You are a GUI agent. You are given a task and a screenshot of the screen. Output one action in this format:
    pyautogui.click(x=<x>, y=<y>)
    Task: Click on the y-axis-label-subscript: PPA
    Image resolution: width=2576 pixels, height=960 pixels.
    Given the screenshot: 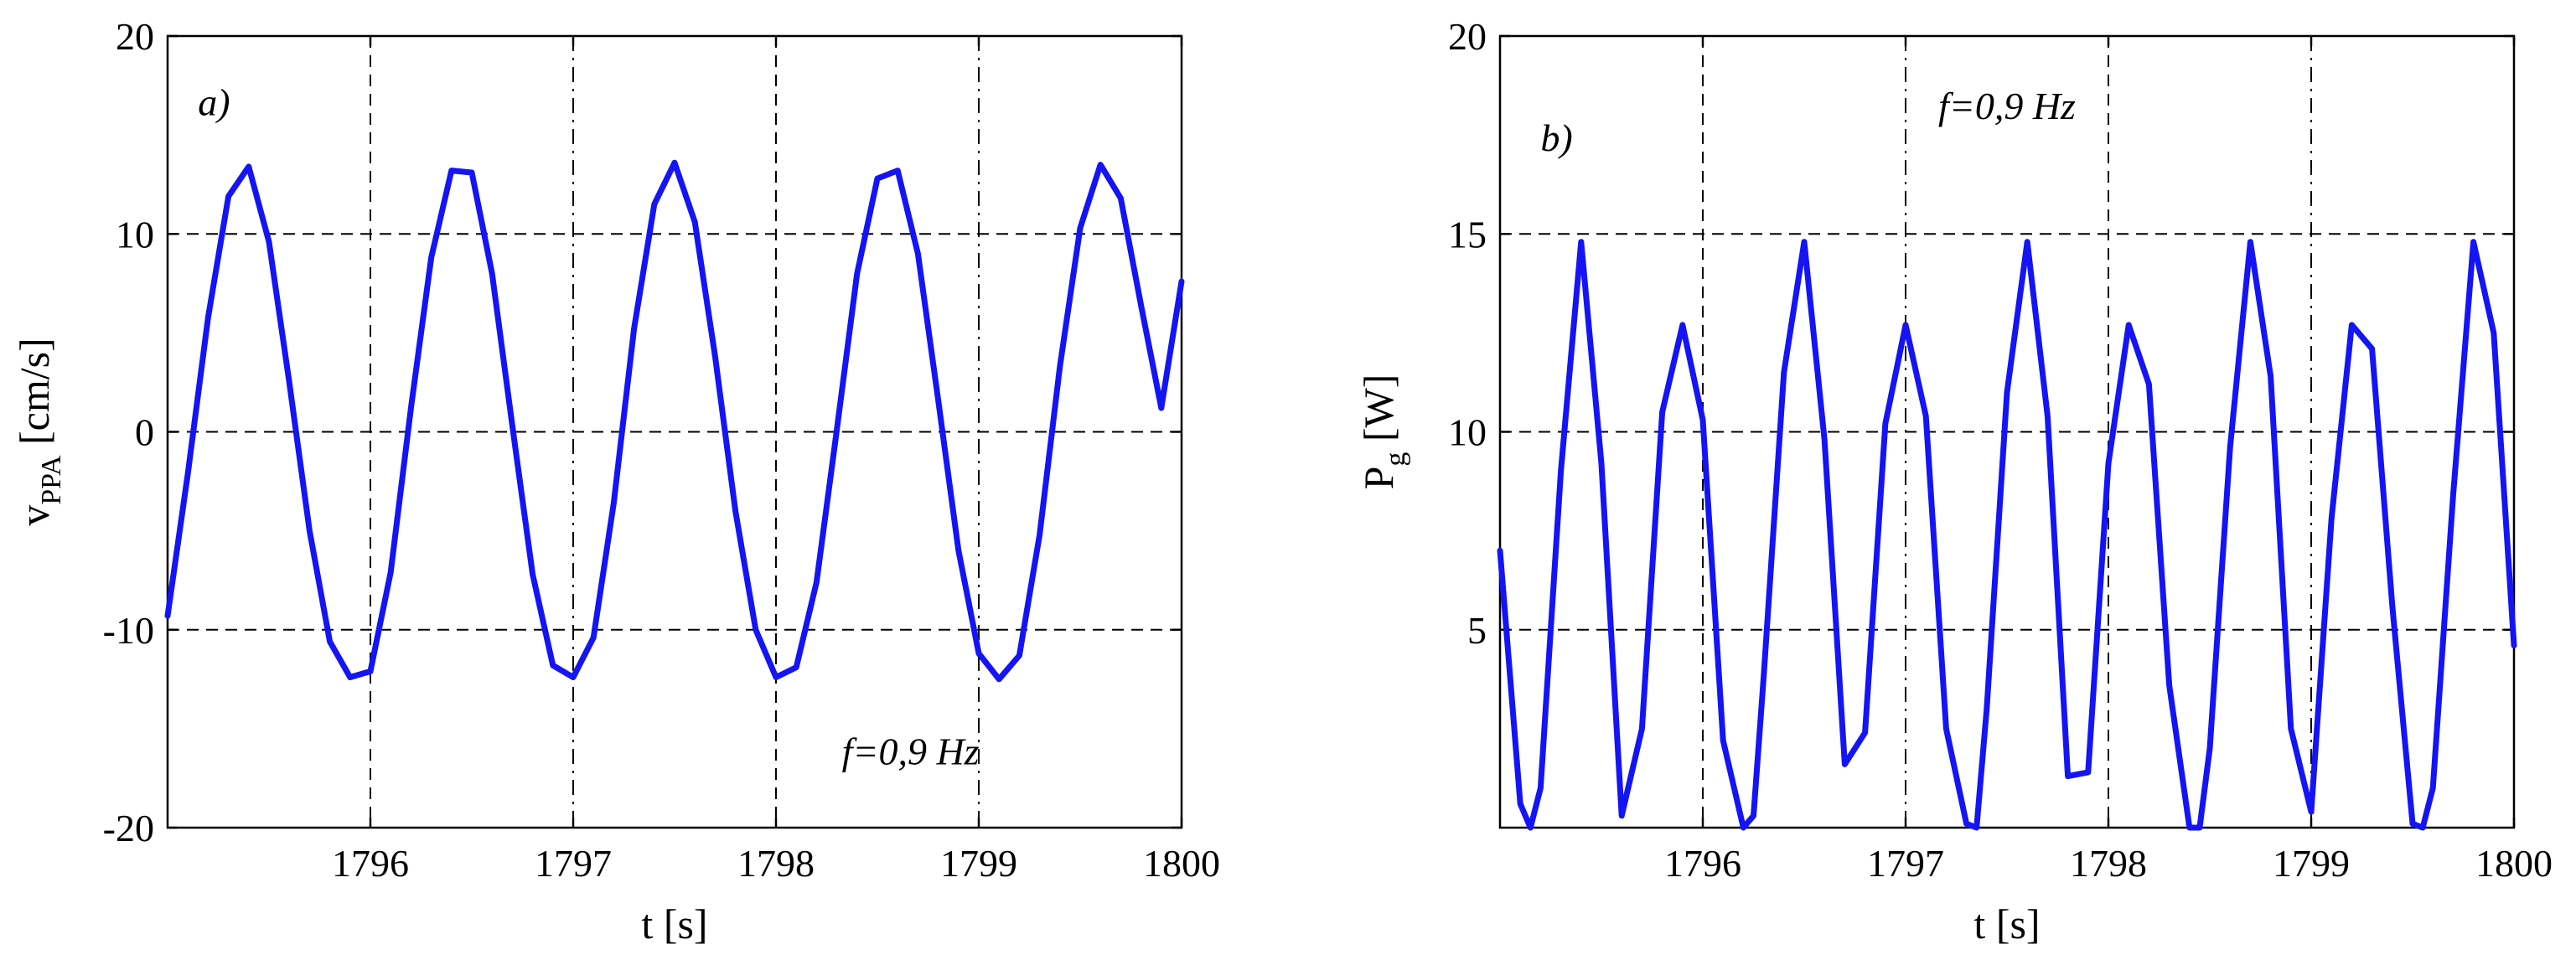 What is the action you would take?
    pyautogui.click(x=51, y=480)
    